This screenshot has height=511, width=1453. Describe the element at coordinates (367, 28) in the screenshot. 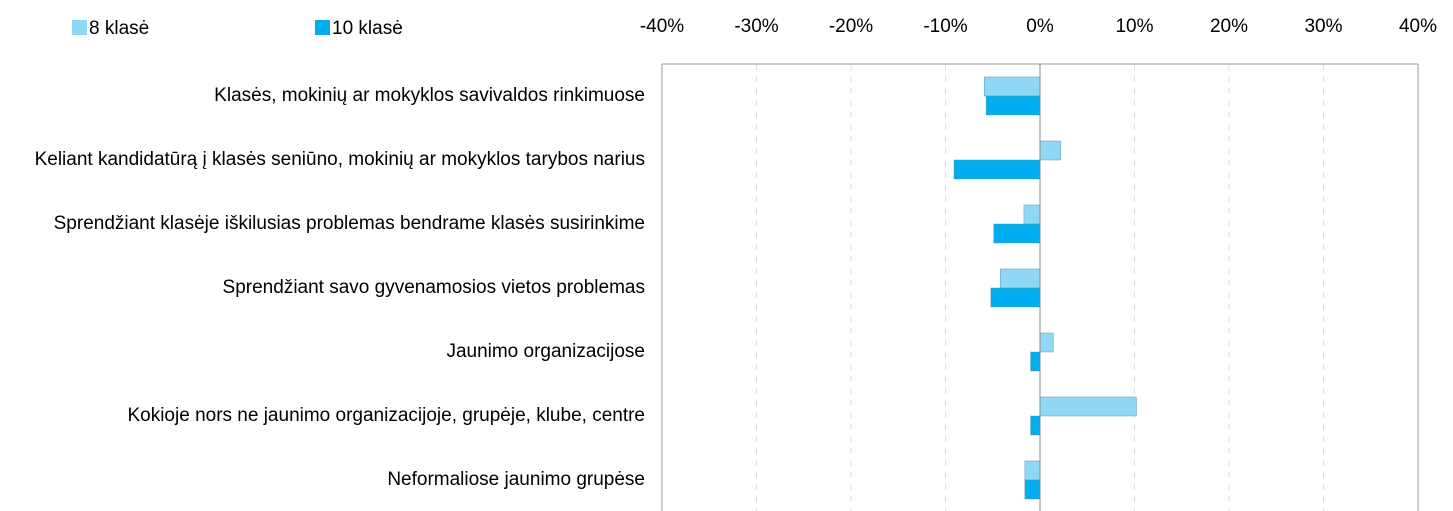

I see `legend-label: 10 klasė` at that location.